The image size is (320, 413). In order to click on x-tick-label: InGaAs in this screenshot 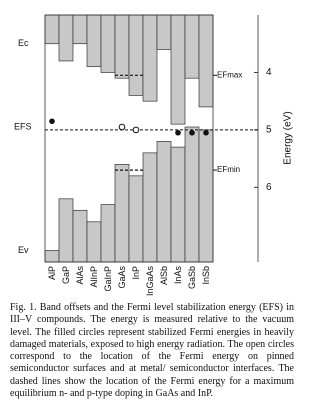, I will do `click(150, 281)`.